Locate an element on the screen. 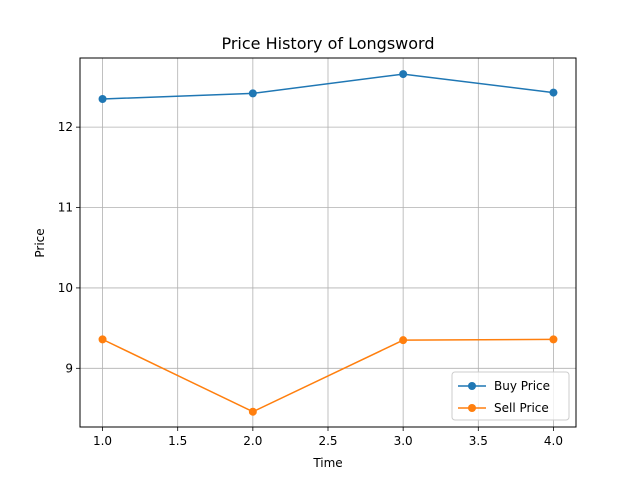  sell-price-line is located at coordinates (328, 375).